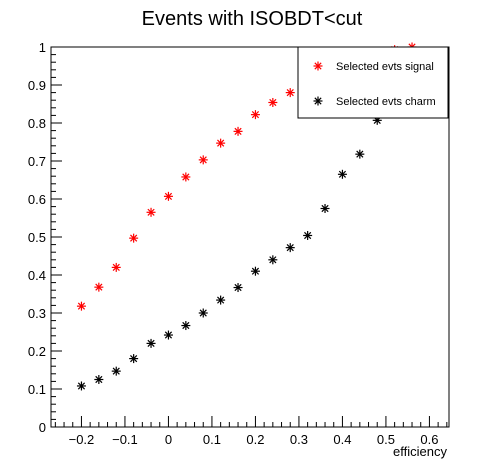 The image size is (498, 474). I want to click on x-tick-label: 0.2, so click(255, 439).